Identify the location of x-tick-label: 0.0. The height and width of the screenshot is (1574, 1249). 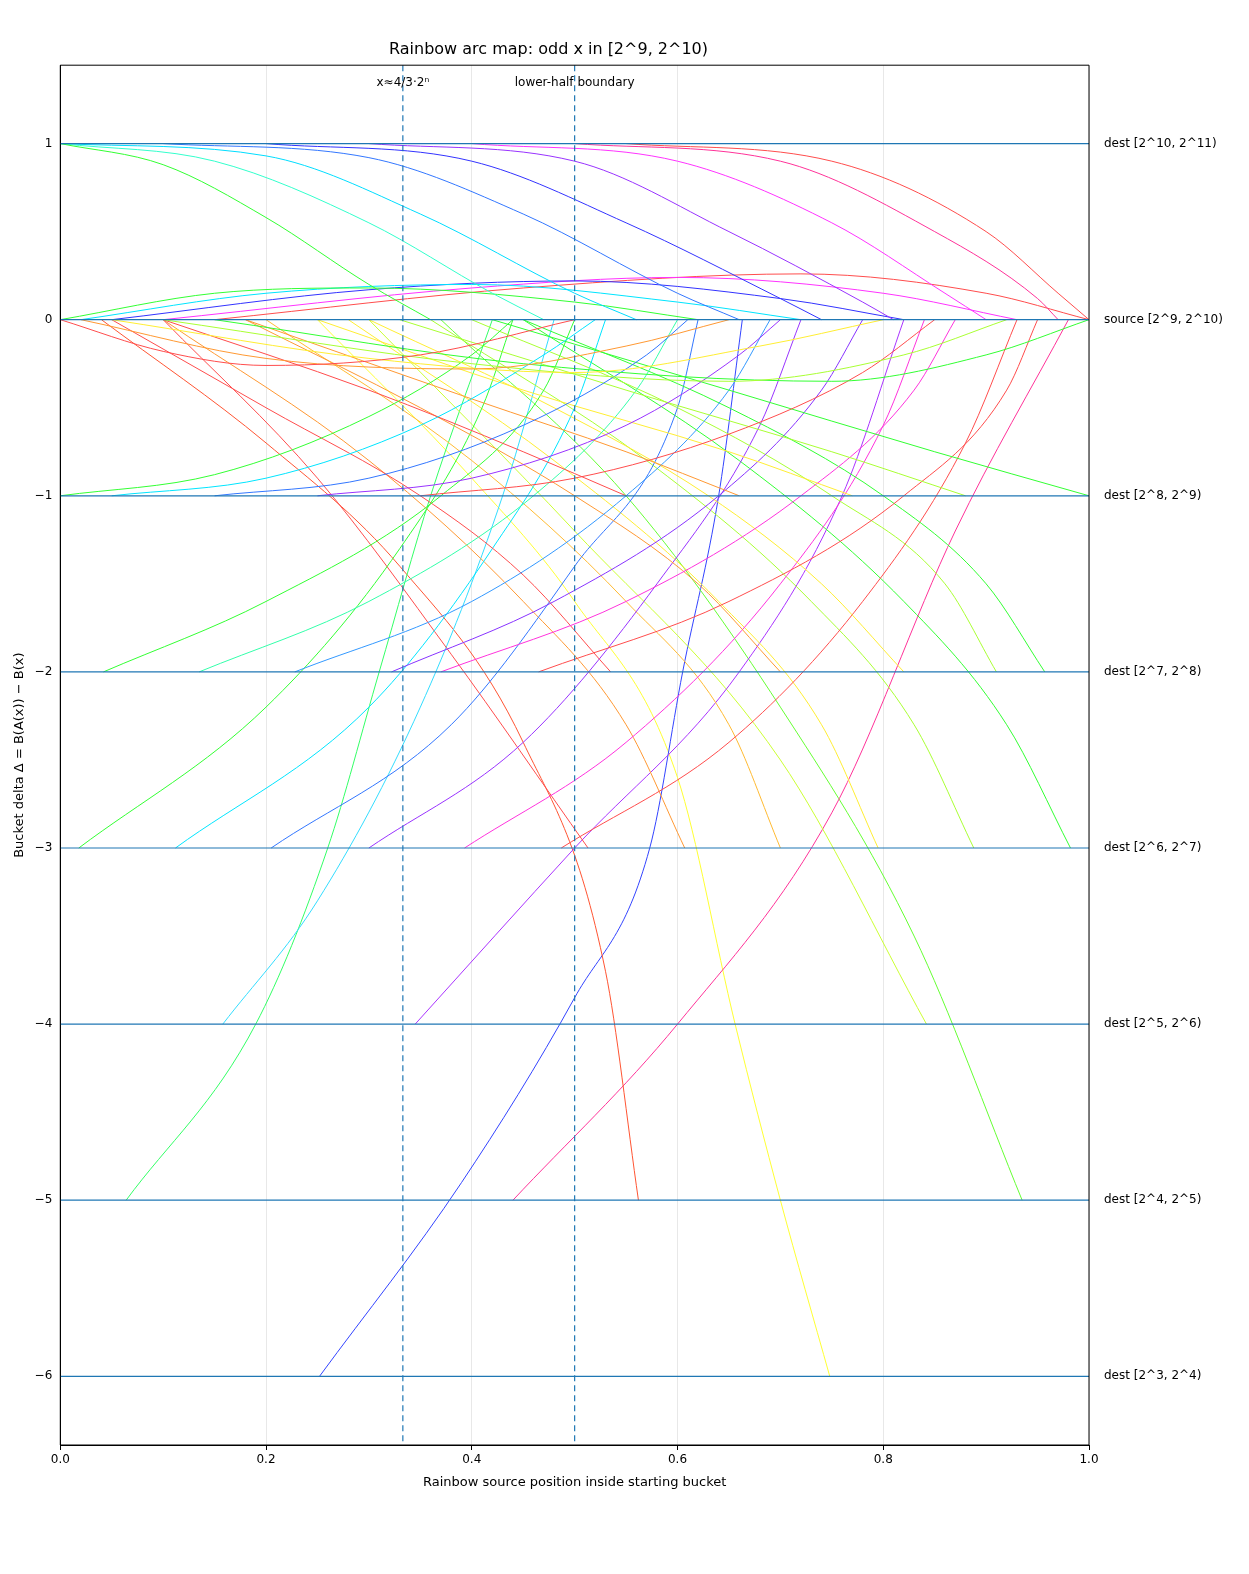
(60, 1459).